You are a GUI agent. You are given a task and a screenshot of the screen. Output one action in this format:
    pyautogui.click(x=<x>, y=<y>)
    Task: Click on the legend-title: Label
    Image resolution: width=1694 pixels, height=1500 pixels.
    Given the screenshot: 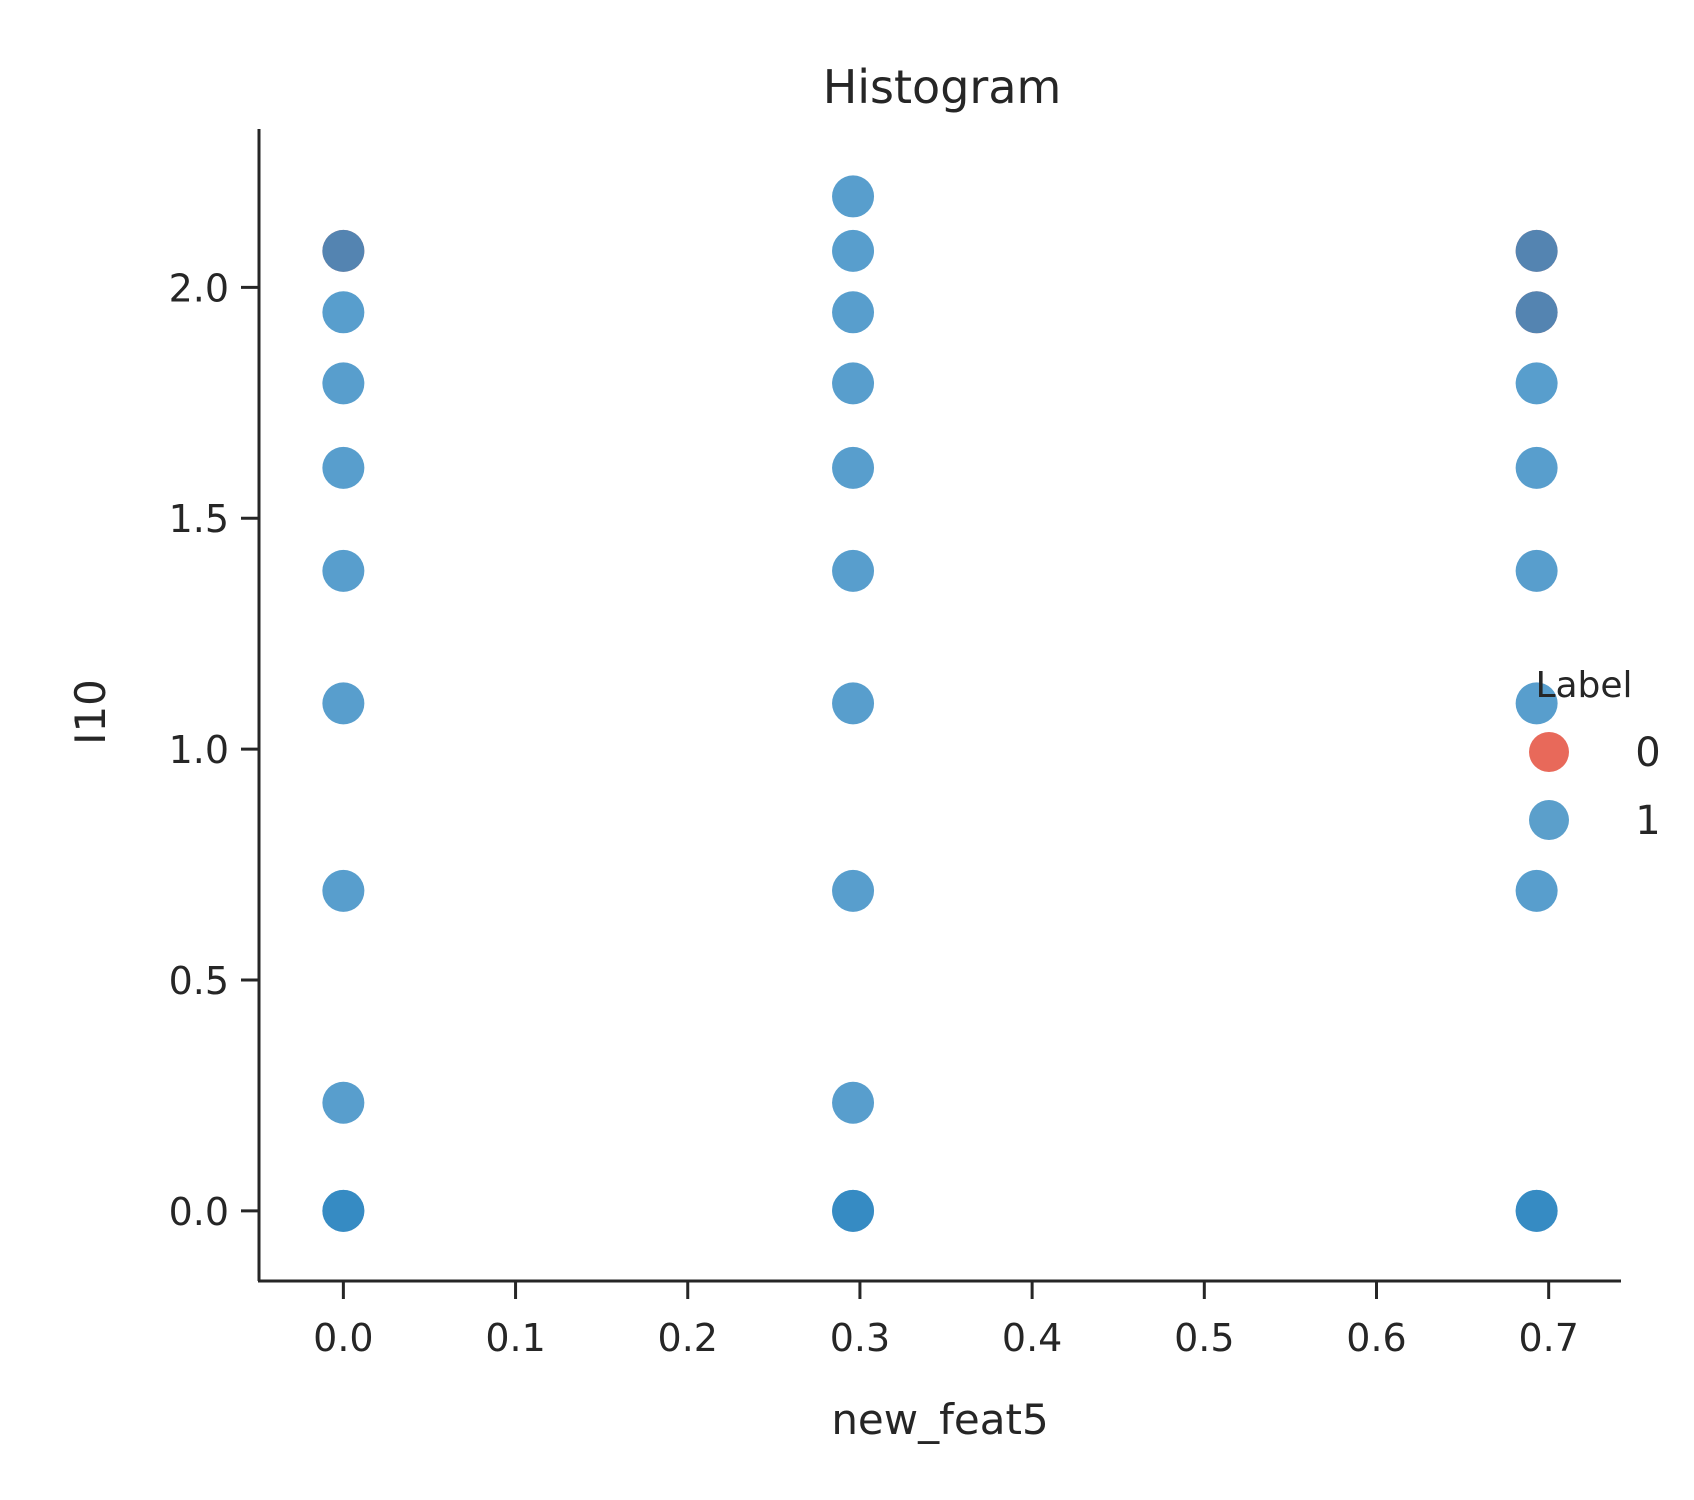 What is the action you would take?
    pyautogui.click(x=1583, y=685)
    